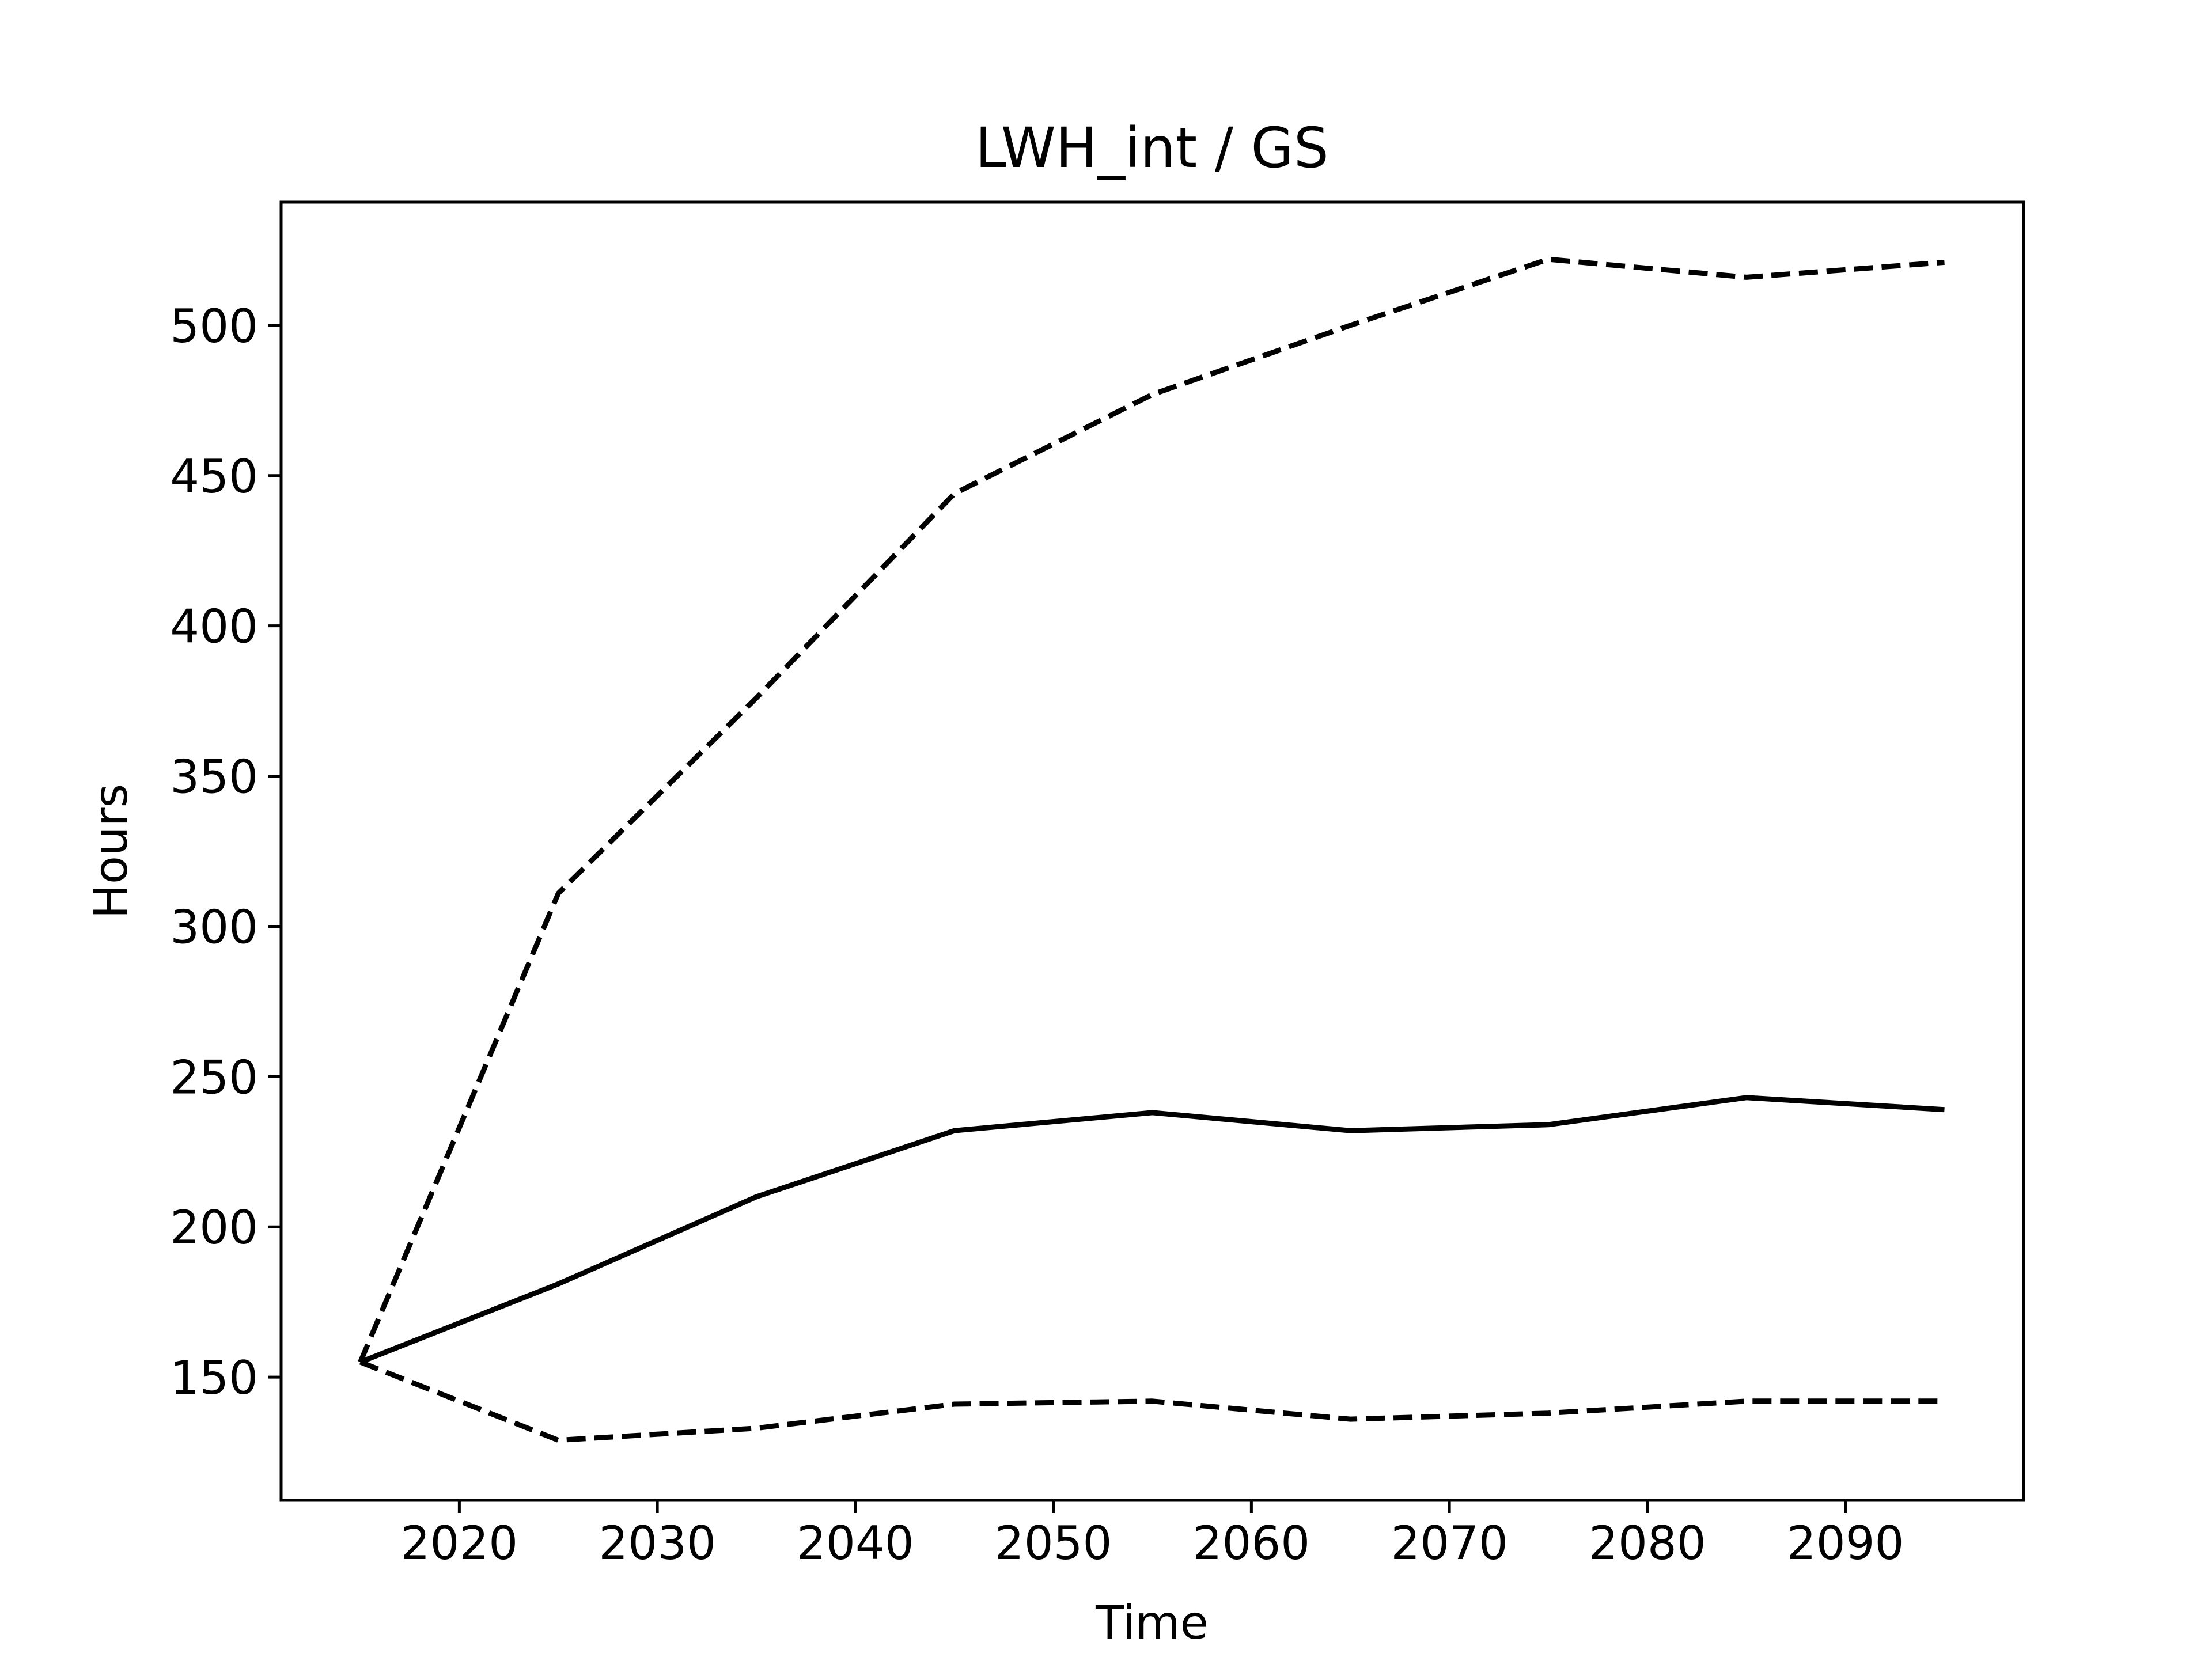  I want to click on y-tick-label: 300, so click(214, 927).